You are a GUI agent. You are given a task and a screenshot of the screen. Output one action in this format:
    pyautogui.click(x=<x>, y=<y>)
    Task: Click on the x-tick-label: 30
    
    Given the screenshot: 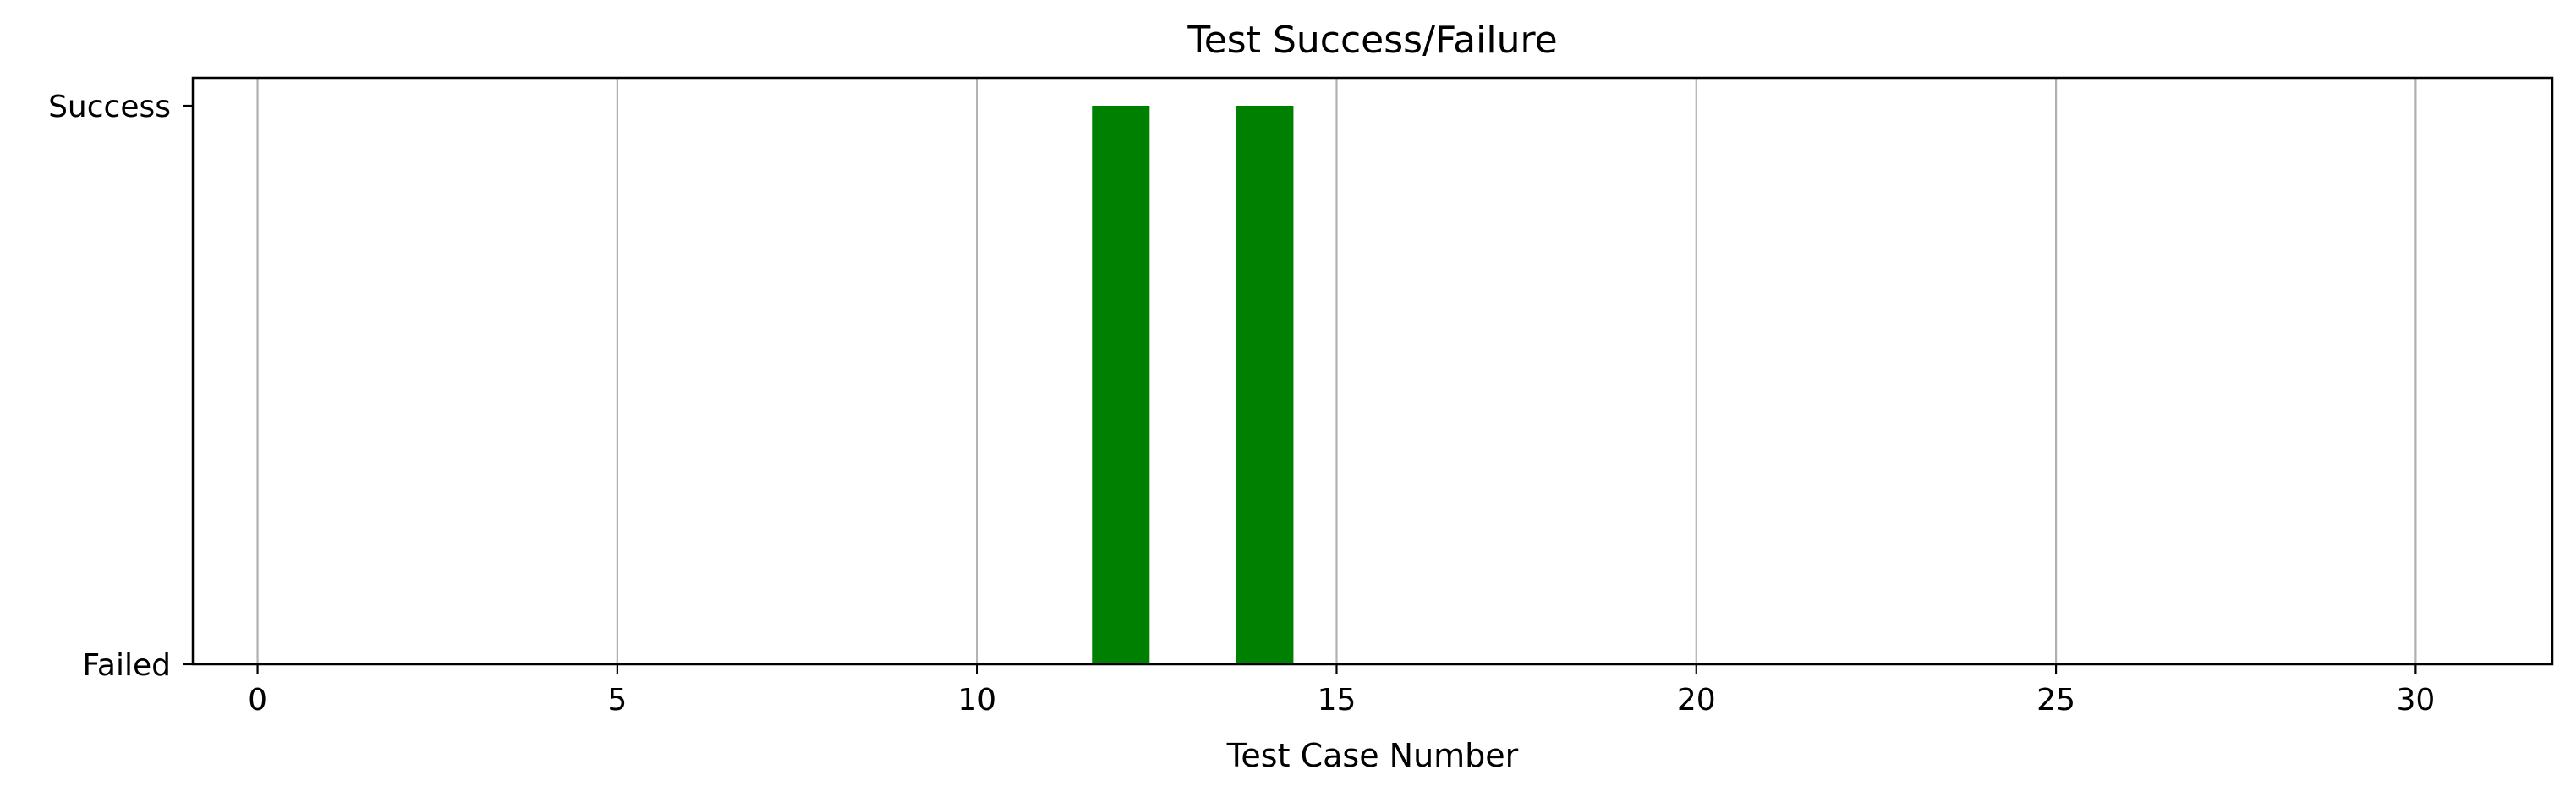 What is the action you would take?
    pyautogui.click(x=2415, y=700)
    